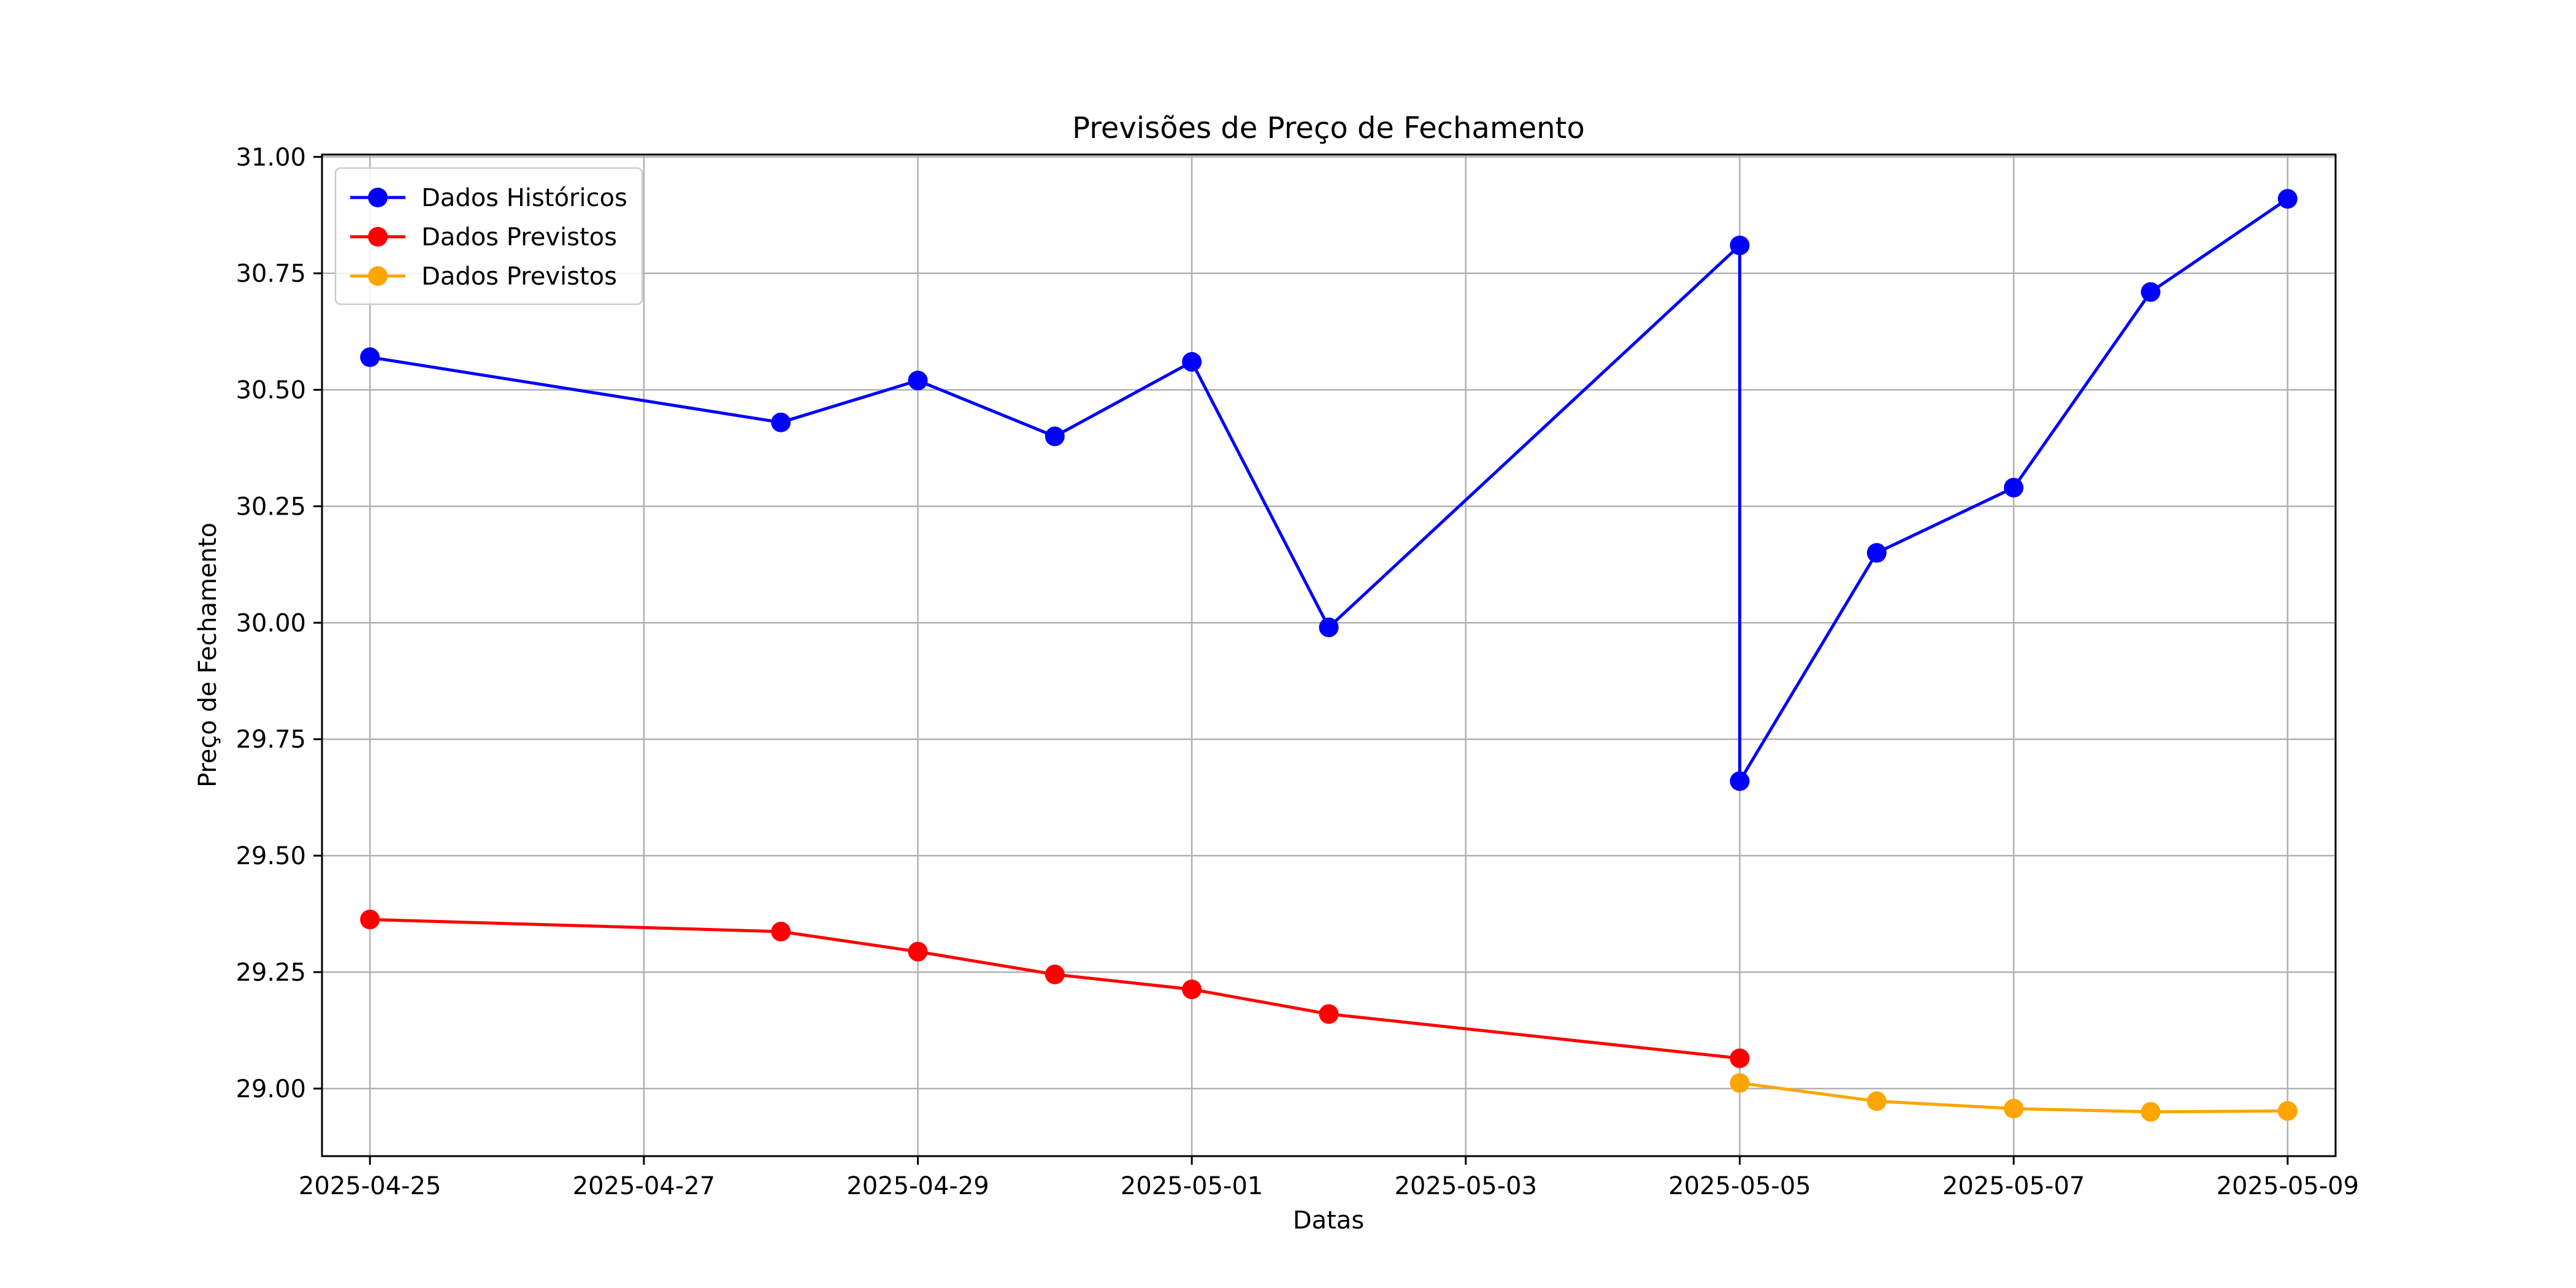 The image size is (2576, 1288). I want to click on y-tick-label: 30.00, so click(271, 623).